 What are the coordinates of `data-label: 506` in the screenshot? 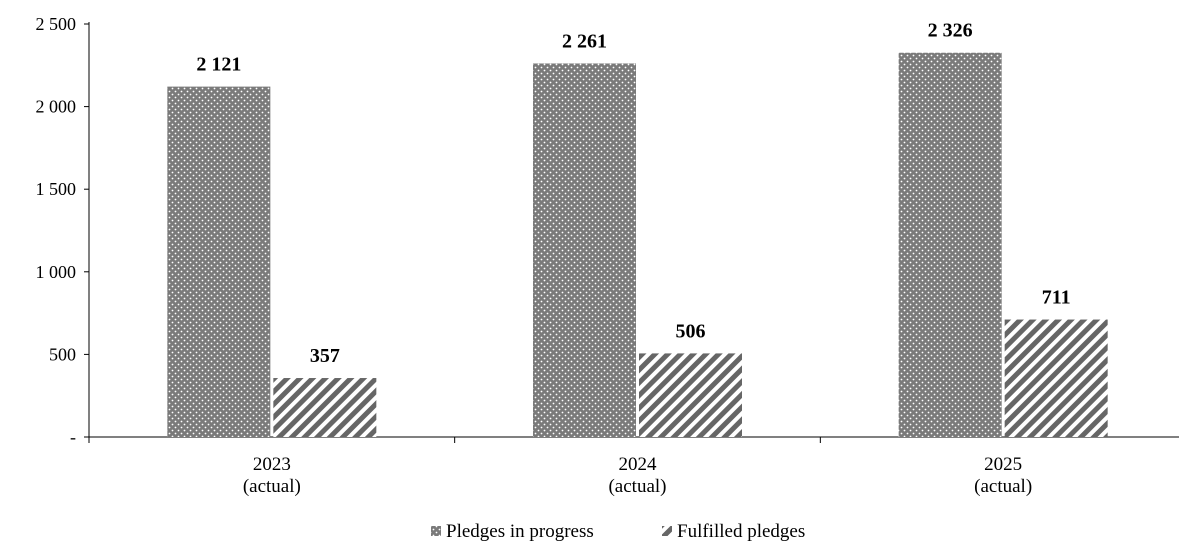 It's located at (691, 331).